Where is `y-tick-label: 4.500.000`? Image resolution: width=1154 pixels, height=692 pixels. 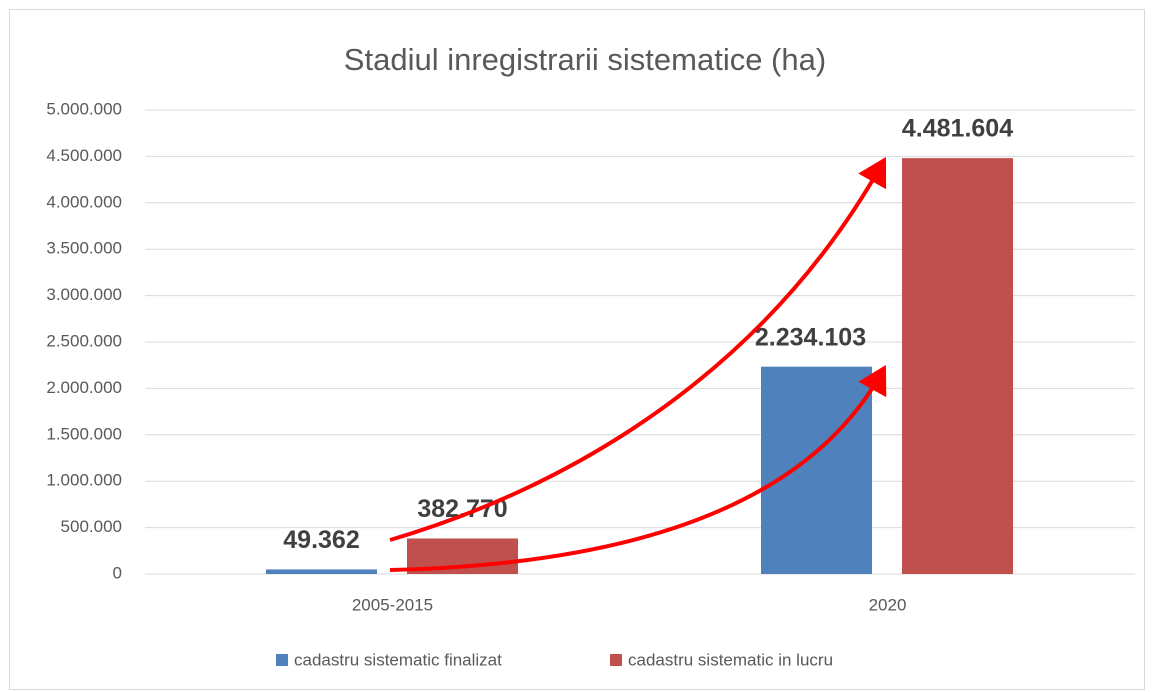 y-tick-label: 4.500.000 is located at coordinates (84, 155).